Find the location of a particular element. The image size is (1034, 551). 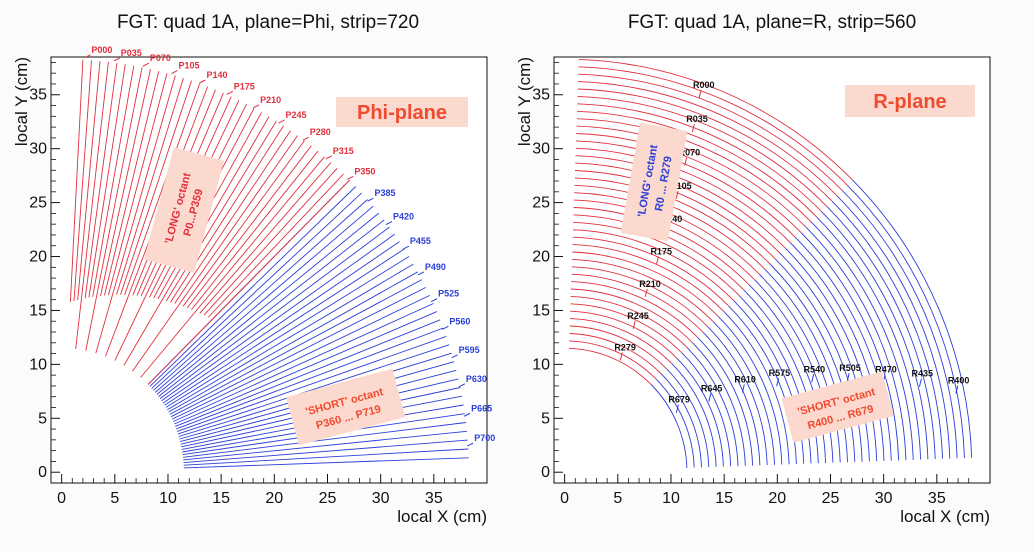

r-plane-badge-text: R-plane is located at coordinates (909, 102).